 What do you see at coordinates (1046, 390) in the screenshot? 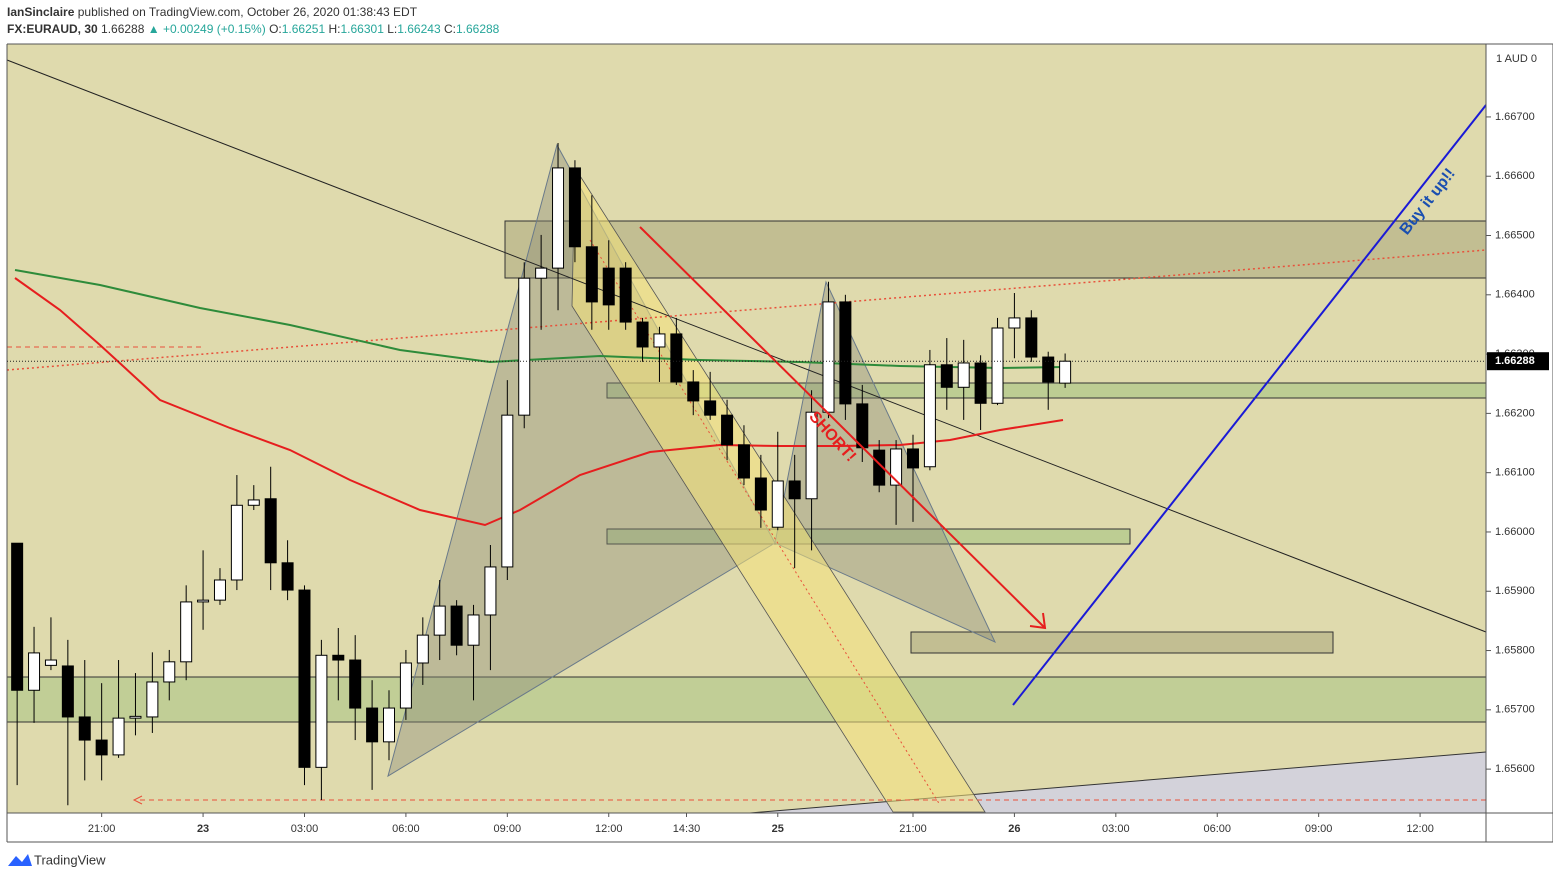
I see `zone` at bounding box center [1046, 390].